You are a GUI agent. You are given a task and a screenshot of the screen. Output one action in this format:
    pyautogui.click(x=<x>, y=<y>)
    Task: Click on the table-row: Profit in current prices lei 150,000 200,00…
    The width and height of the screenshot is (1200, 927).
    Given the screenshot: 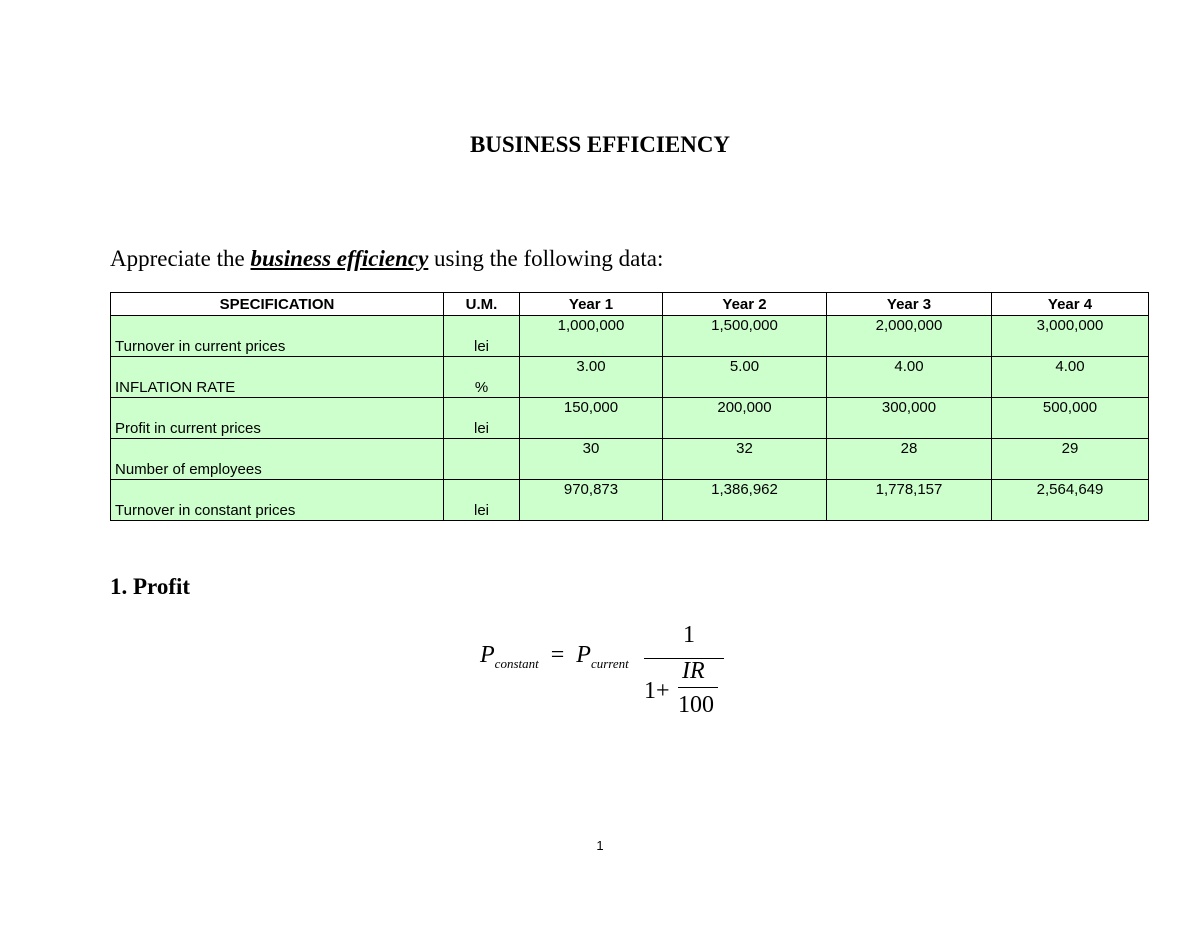 What is the action you would take?
    pyautogui.click(x=629, y=418)
    